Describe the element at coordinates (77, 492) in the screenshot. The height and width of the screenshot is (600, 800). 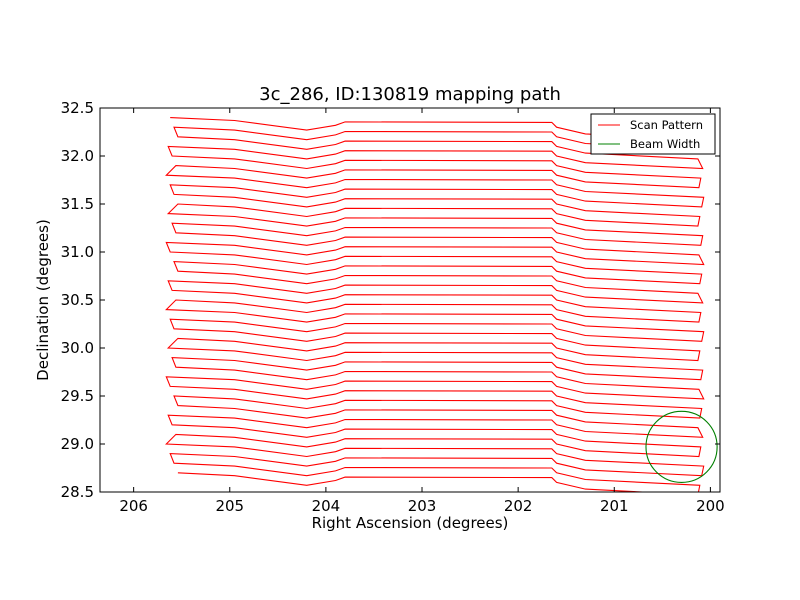
I see `y-tick-label: 28.5` at that location.